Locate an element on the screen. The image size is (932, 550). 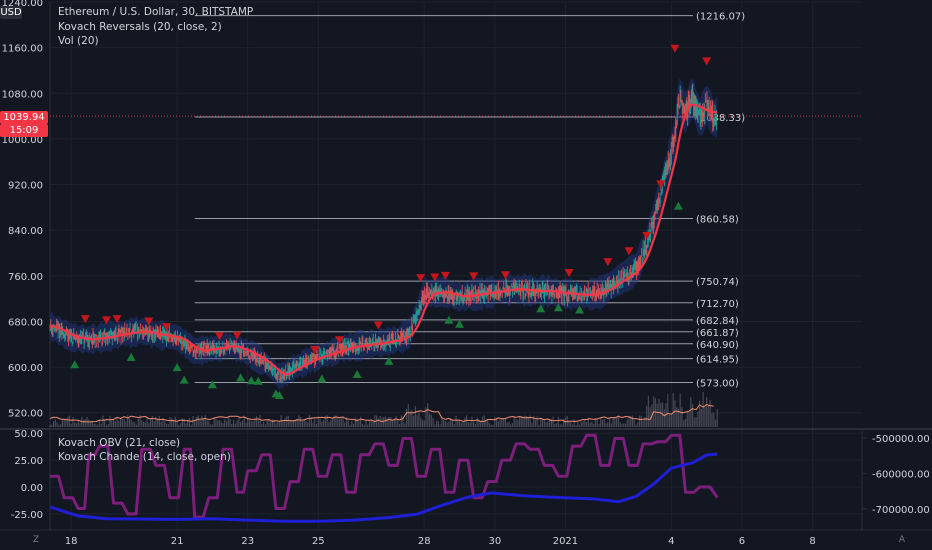
indicator-kovach-obv: Kovach OBV (21, close) is located at coordinates (119, 443).